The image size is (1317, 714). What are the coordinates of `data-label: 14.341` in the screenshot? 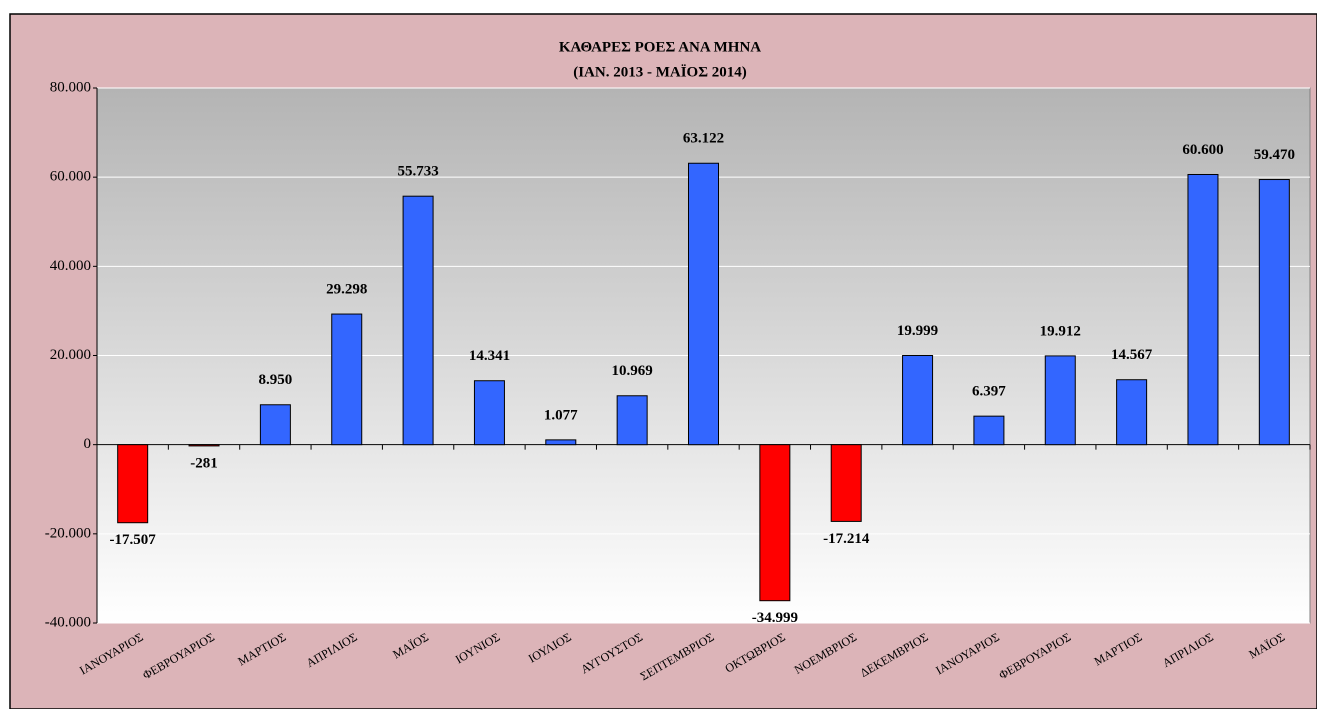 It's located at (489, 356).